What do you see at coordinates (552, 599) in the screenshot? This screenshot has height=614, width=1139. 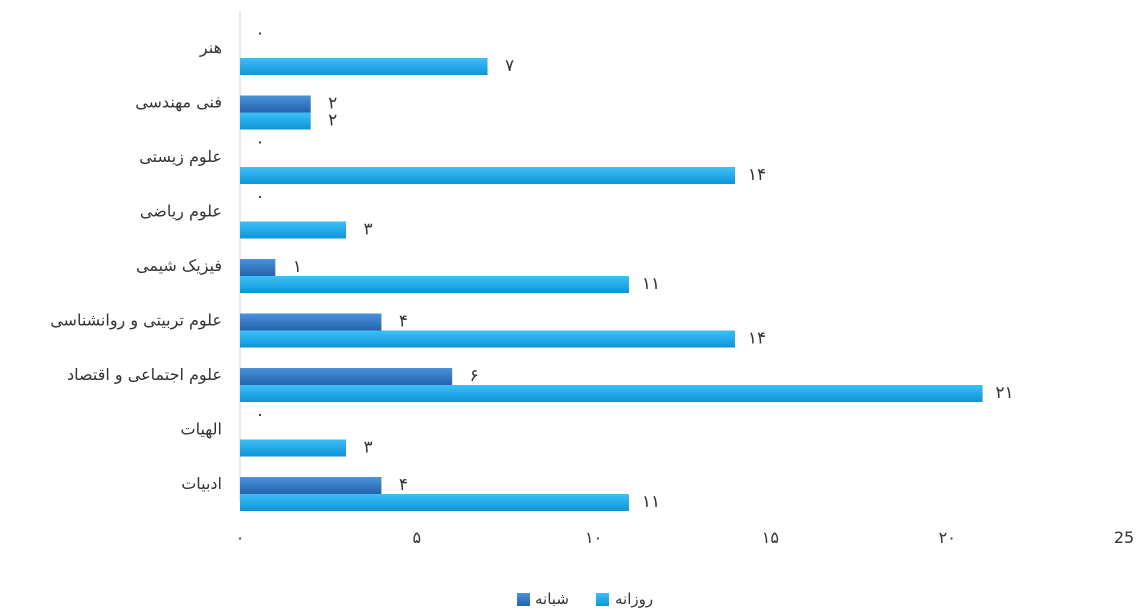 I see `legend-label-series-0: شبانه` at bounding box center [552, 599].